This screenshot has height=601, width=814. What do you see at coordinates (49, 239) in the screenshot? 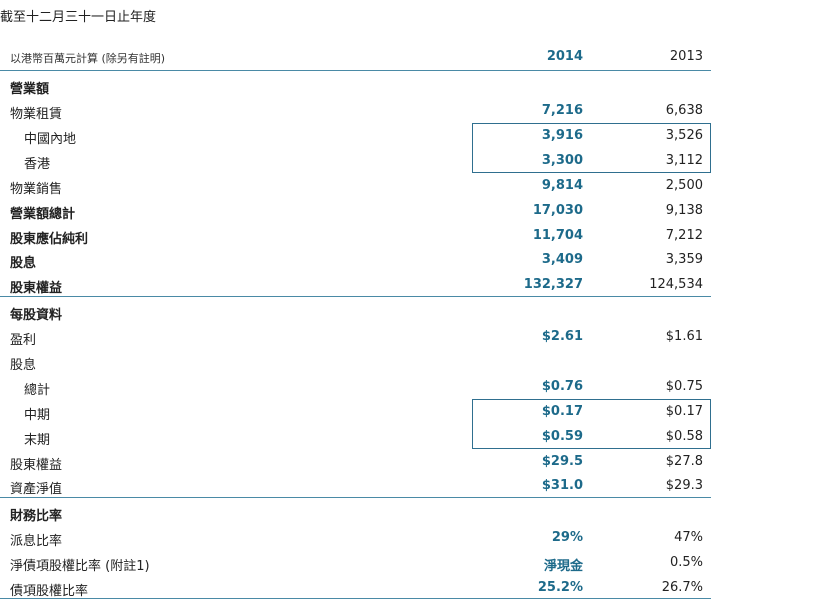
I see `row-label: 股東應佔純利` at bounding box center [49, 239].